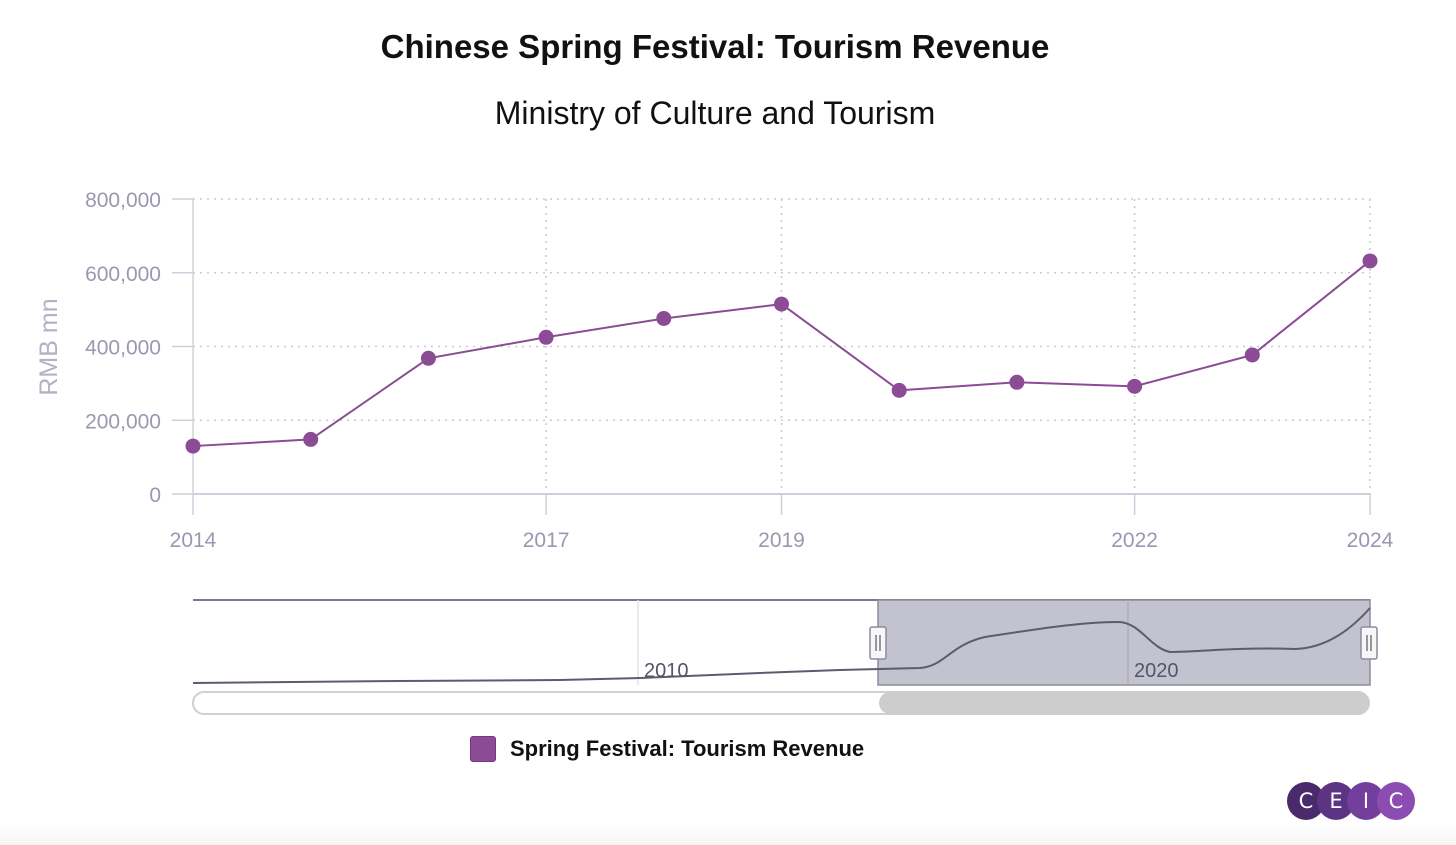 The height and width of the screenshot is (845, 1456). I want to click on navigator-selected-range, so click(1124, 642).